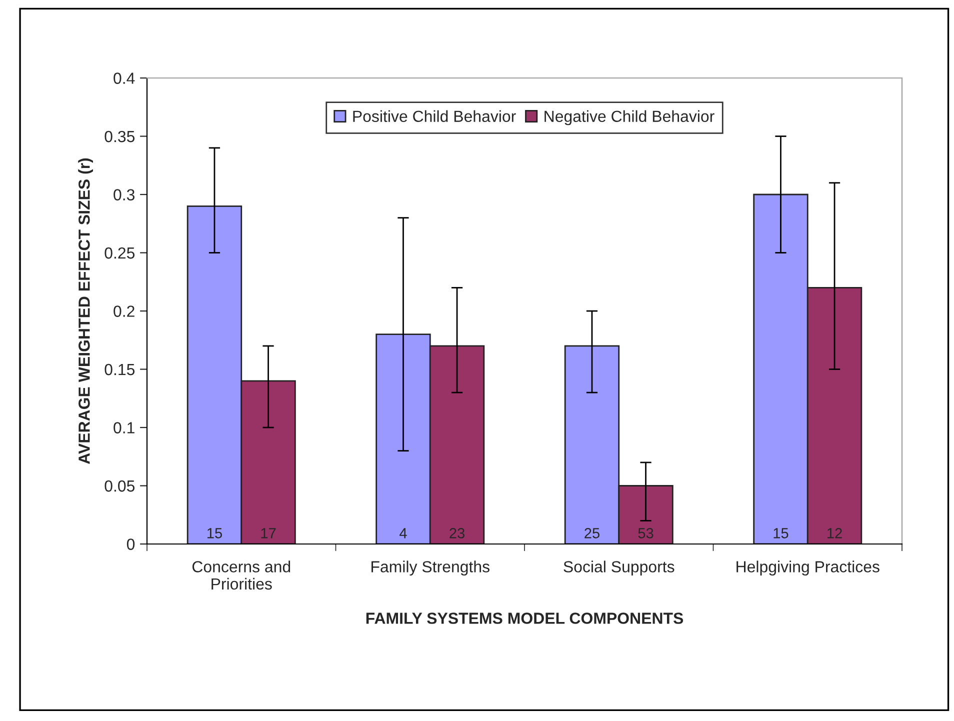 This screenshot has height=721, width=954. I want to click on legend-label: Positive Child Behavior, so click(434, 116).